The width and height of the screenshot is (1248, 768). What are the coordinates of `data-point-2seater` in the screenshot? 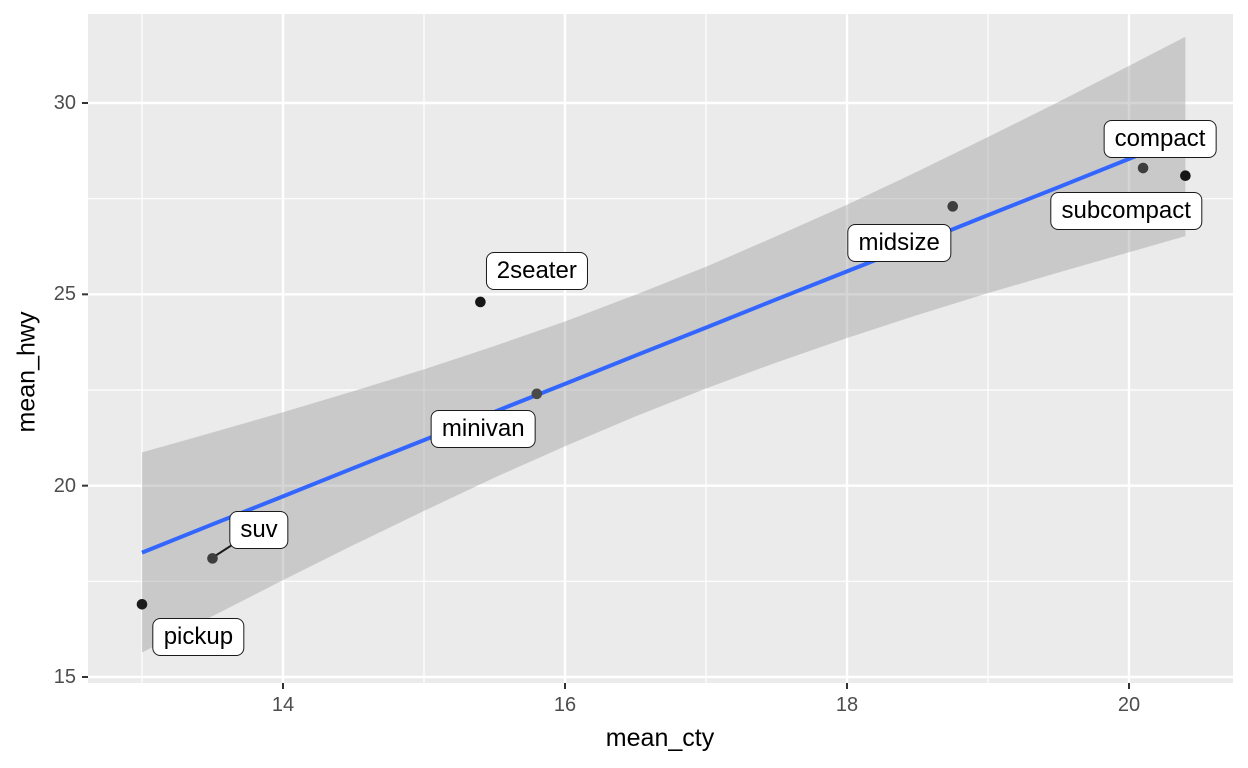 It's located at (480, 302).